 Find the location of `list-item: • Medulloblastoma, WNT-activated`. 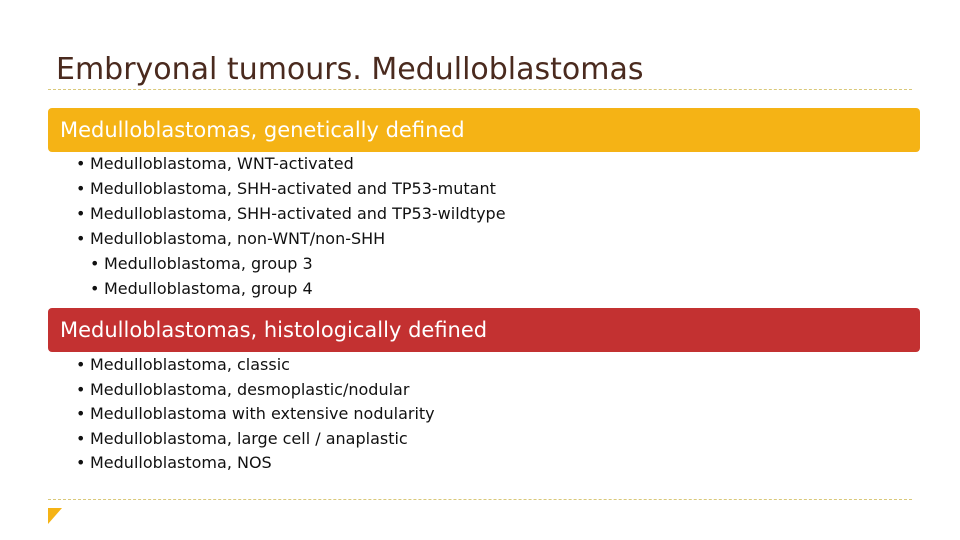

list-item: • Medulloblastoma, WNT-activated is located at coordinates (291, 163).